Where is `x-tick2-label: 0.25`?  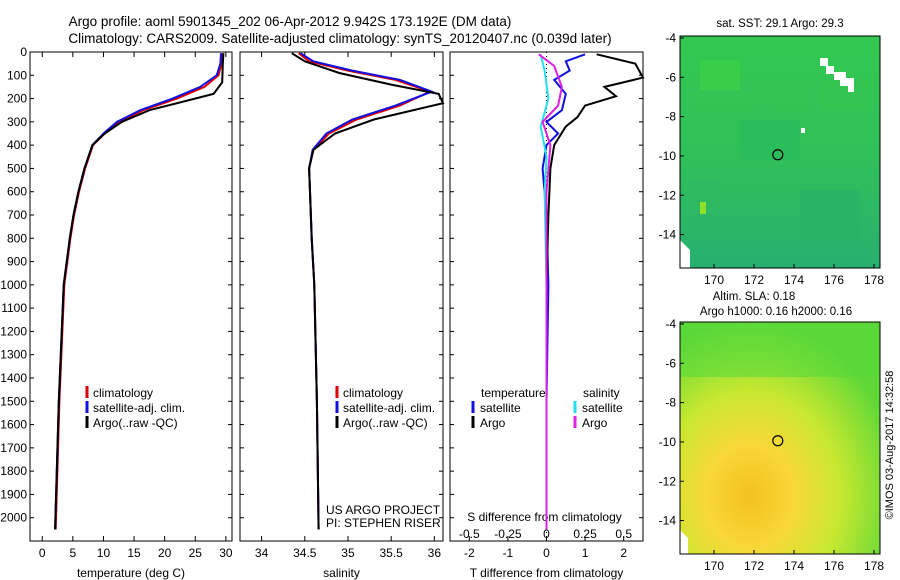
x-tick2-label: 0.25 is located at coordinates (585, 534).